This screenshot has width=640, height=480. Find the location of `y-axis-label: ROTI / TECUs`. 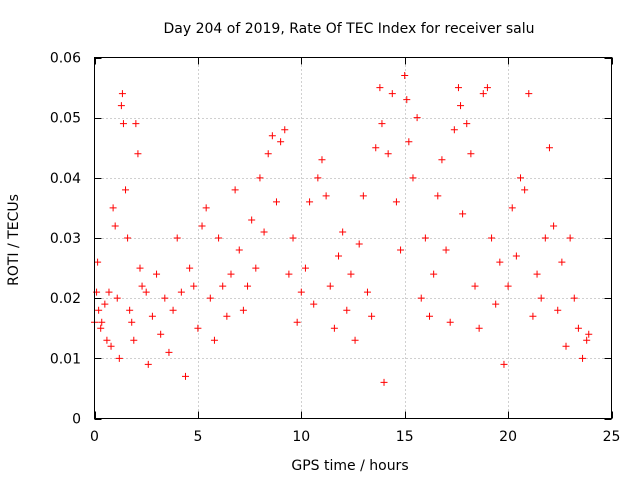

y-axis-label: ROTI / TECUs is located at coordinates (14, 240).